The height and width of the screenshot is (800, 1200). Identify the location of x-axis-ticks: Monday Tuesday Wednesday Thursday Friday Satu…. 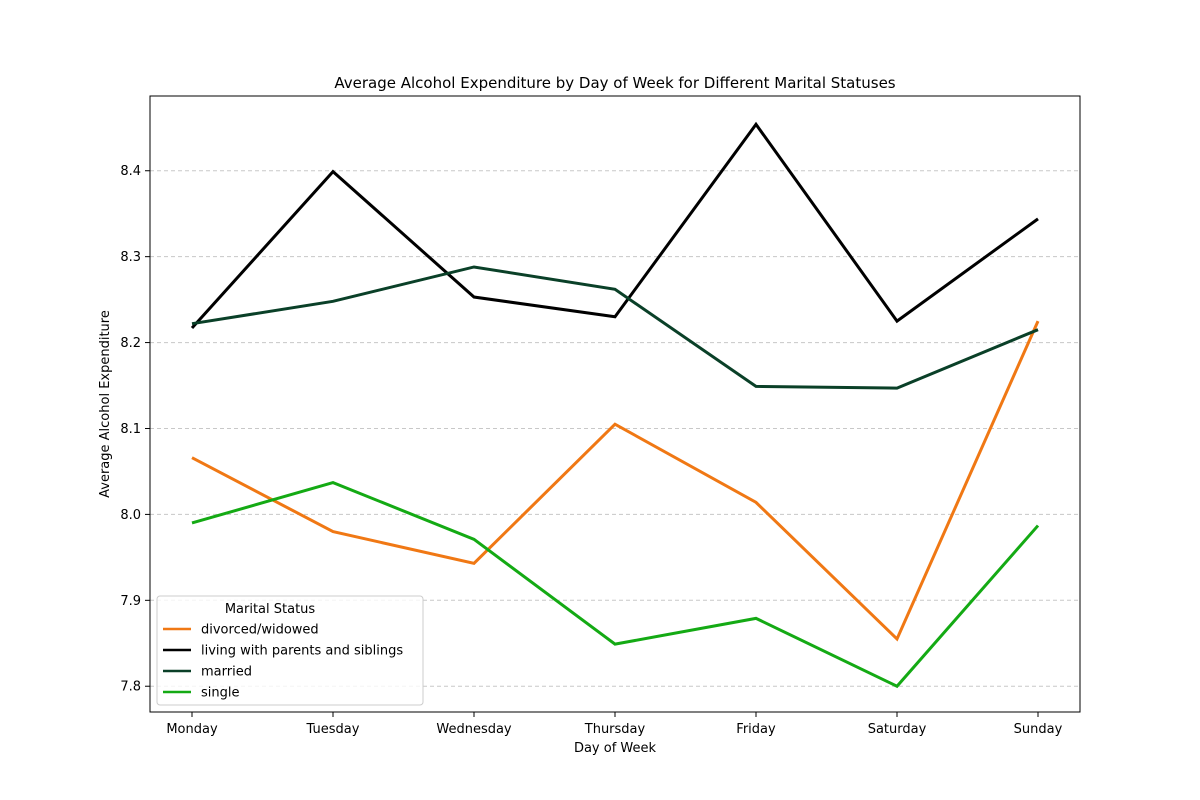
(614, 724).